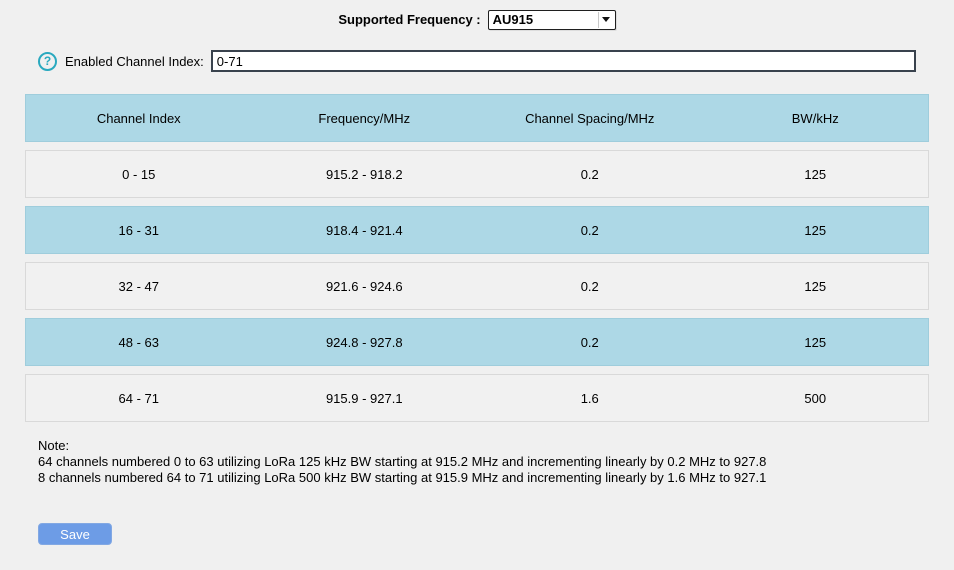  What do you see at coordinates (75, 534) in the screenshot?
I see `save-button: Save` at bounding box center [75, 534].